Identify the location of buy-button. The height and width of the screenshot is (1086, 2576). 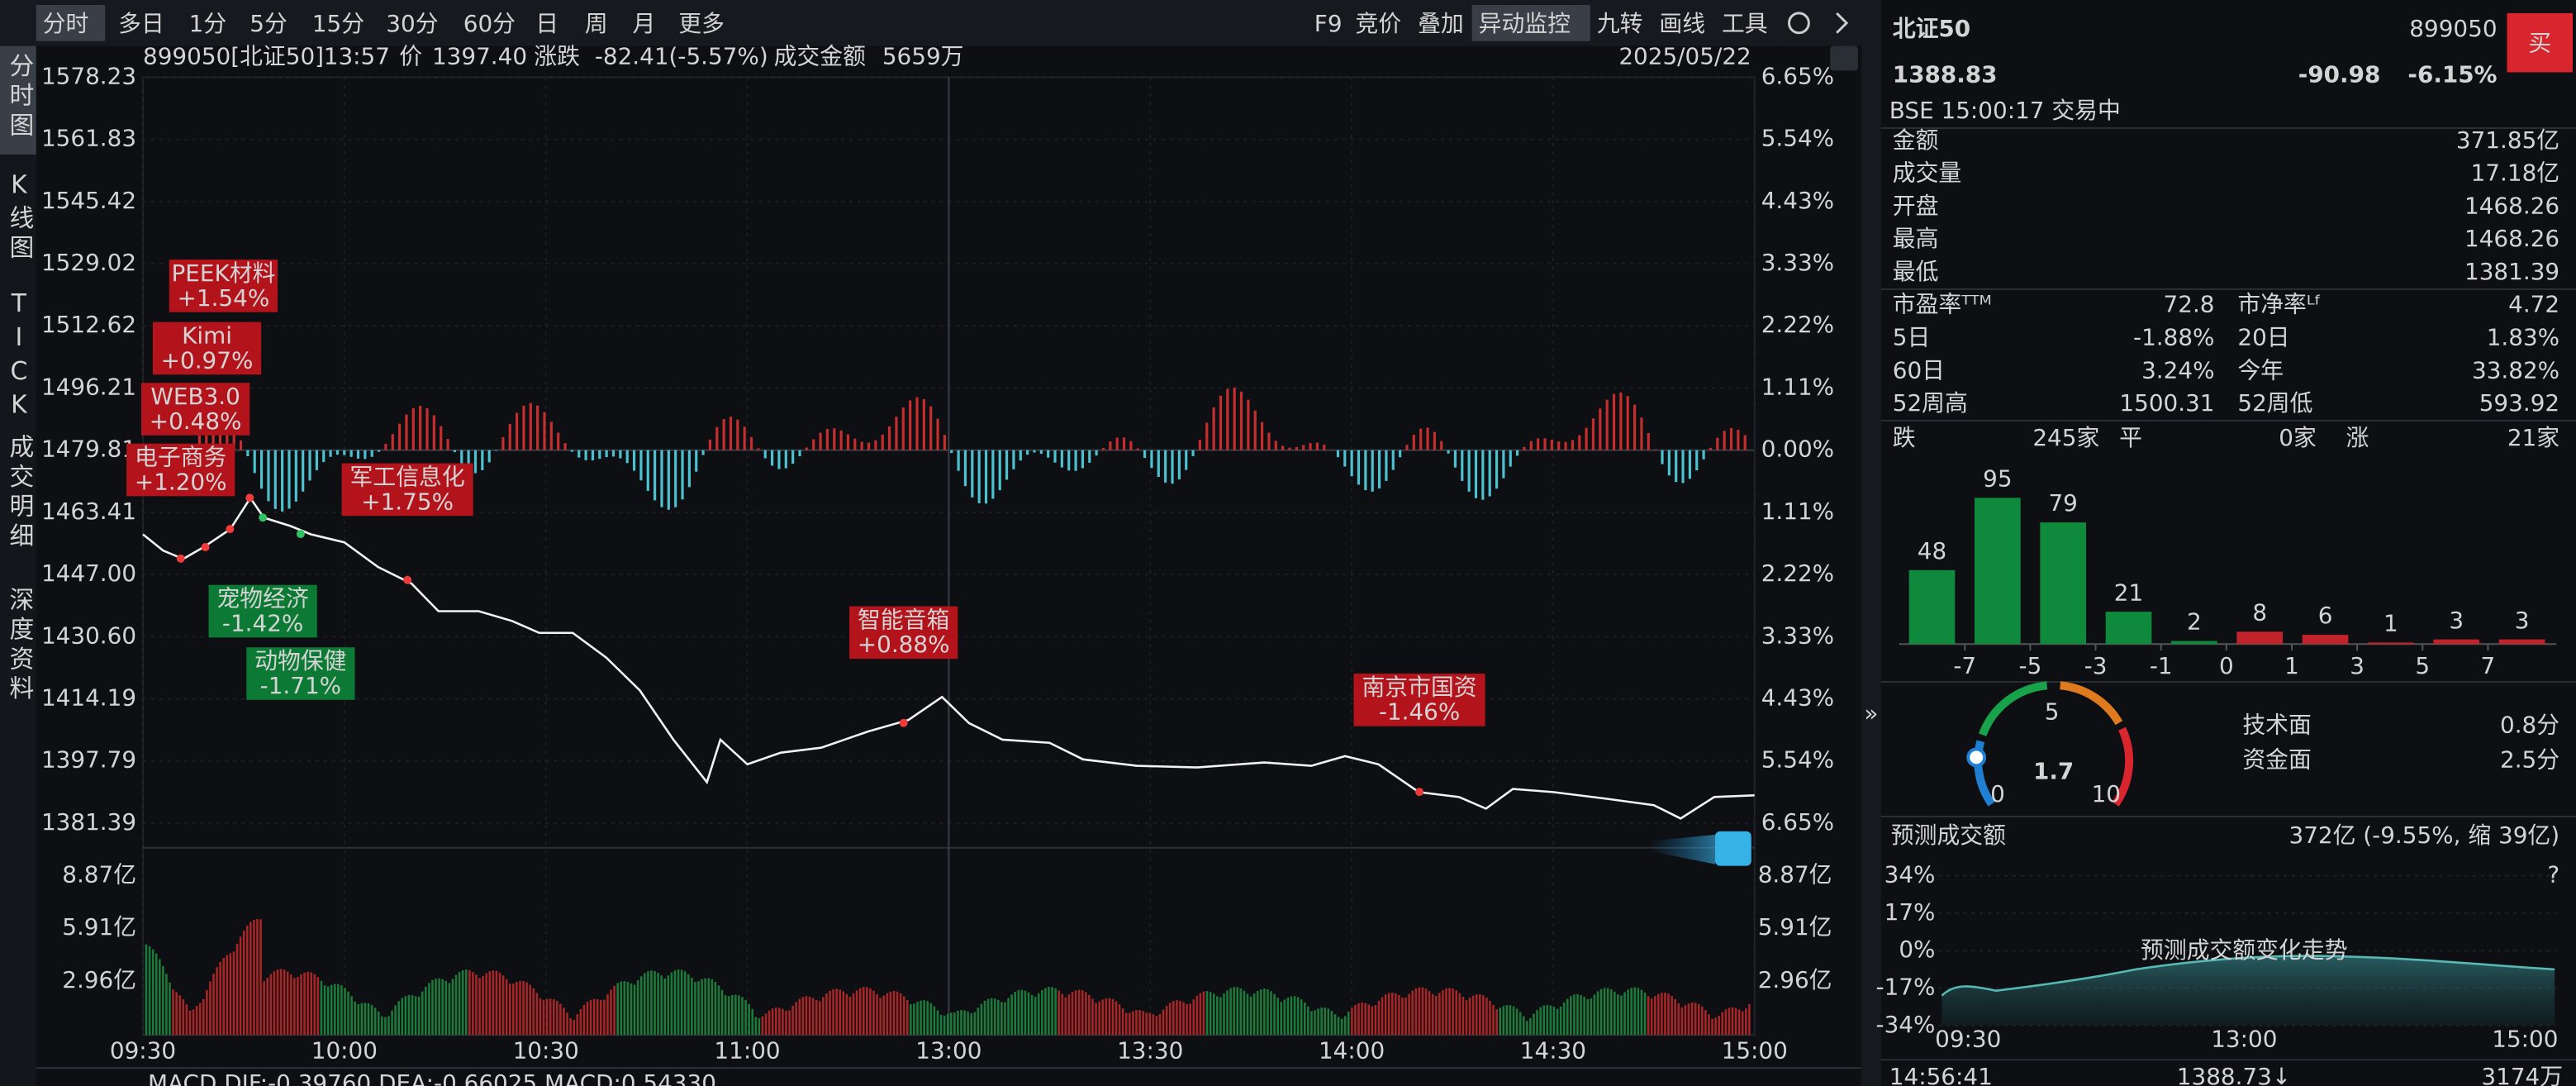
(2540, 42).